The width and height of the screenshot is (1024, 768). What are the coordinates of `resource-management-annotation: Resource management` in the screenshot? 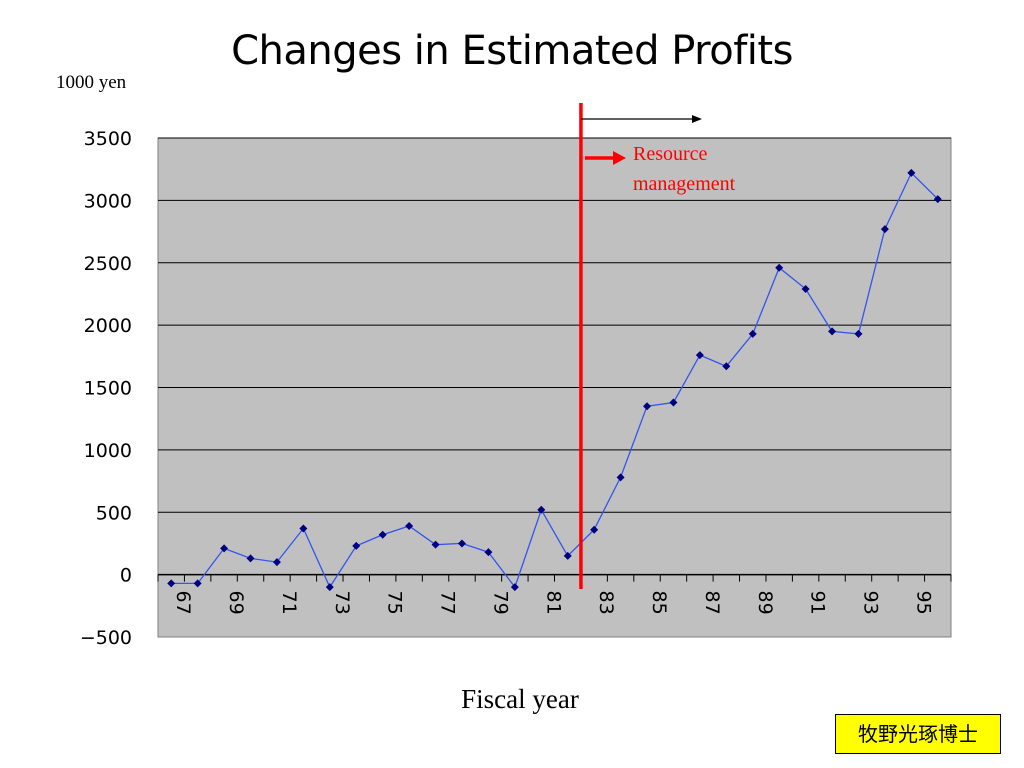 It's located at (684, 169).